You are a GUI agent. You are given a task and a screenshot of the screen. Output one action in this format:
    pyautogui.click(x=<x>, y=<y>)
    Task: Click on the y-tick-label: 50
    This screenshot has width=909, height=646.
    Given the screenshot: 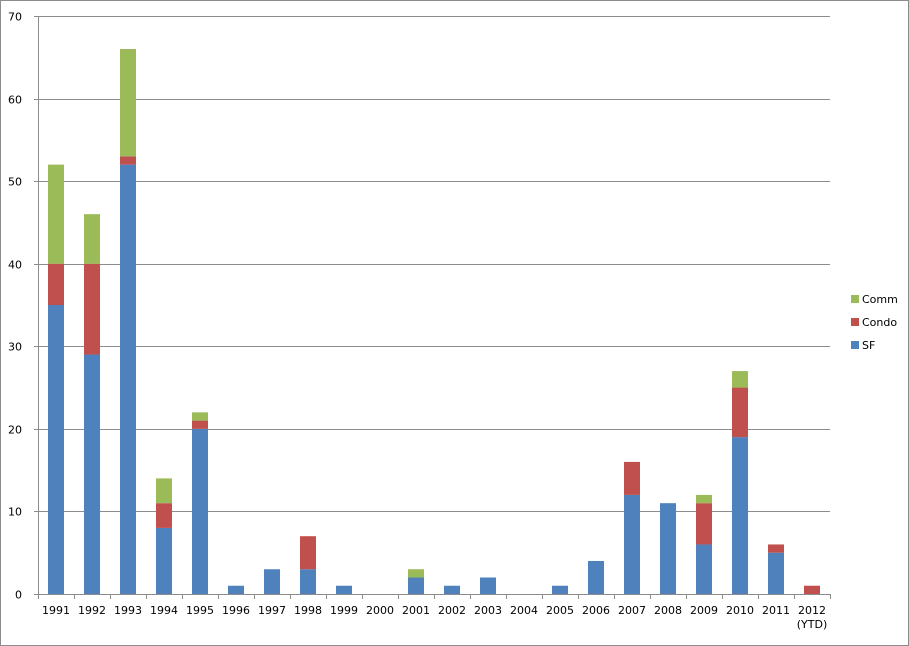 What is the action you would take?
    pyautogui.click(x=15, y=182)
    